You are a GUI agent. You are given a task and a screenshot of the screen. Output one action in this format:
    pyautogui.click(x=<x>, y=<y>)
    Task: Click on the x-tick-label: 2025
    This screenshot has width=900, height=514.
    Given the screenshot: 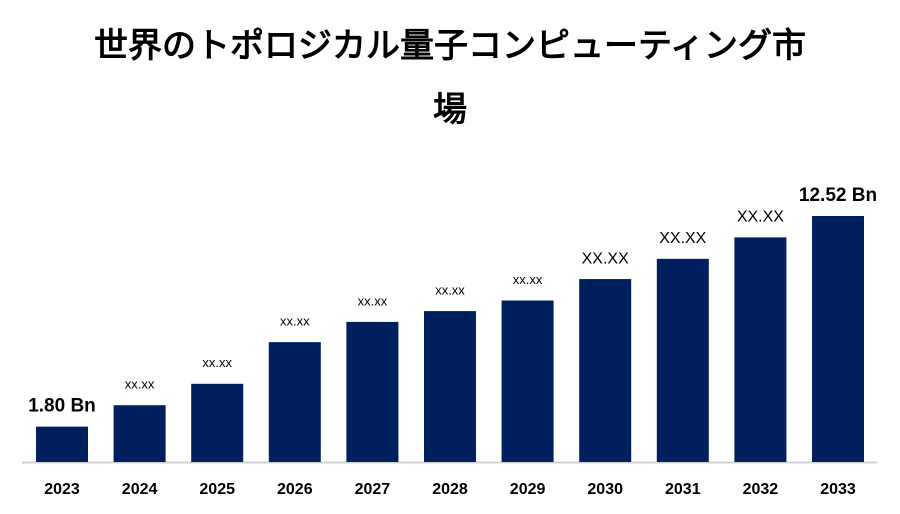 What is the action you would take?
    pyautogui.click(x=217, y=489)
    